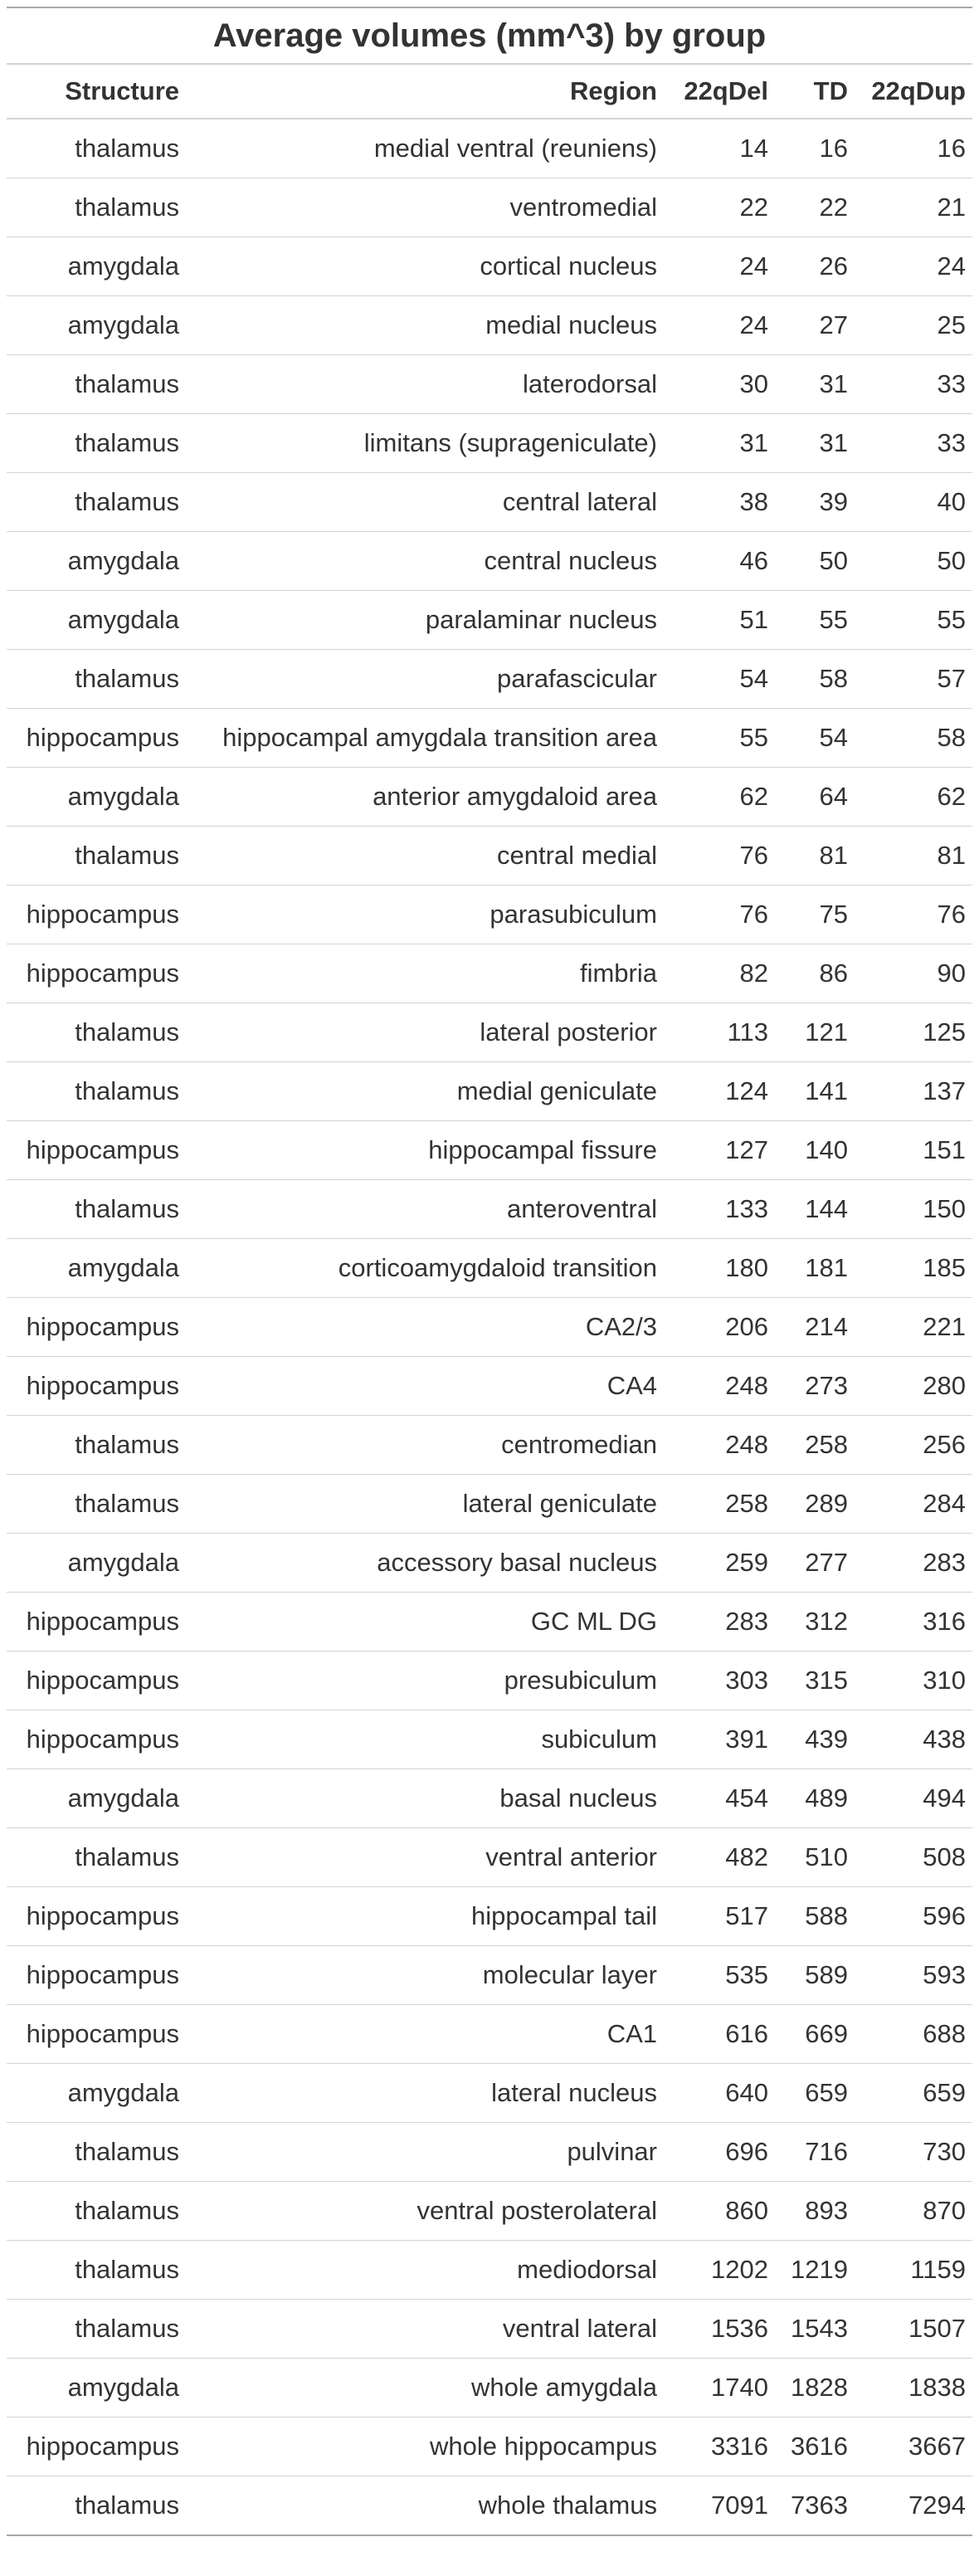 The height and width of the screenshot is (2576, 979). Describe the element at coordinates (818, 738) in the screenshot. I see `cell-td: 54` at that location.